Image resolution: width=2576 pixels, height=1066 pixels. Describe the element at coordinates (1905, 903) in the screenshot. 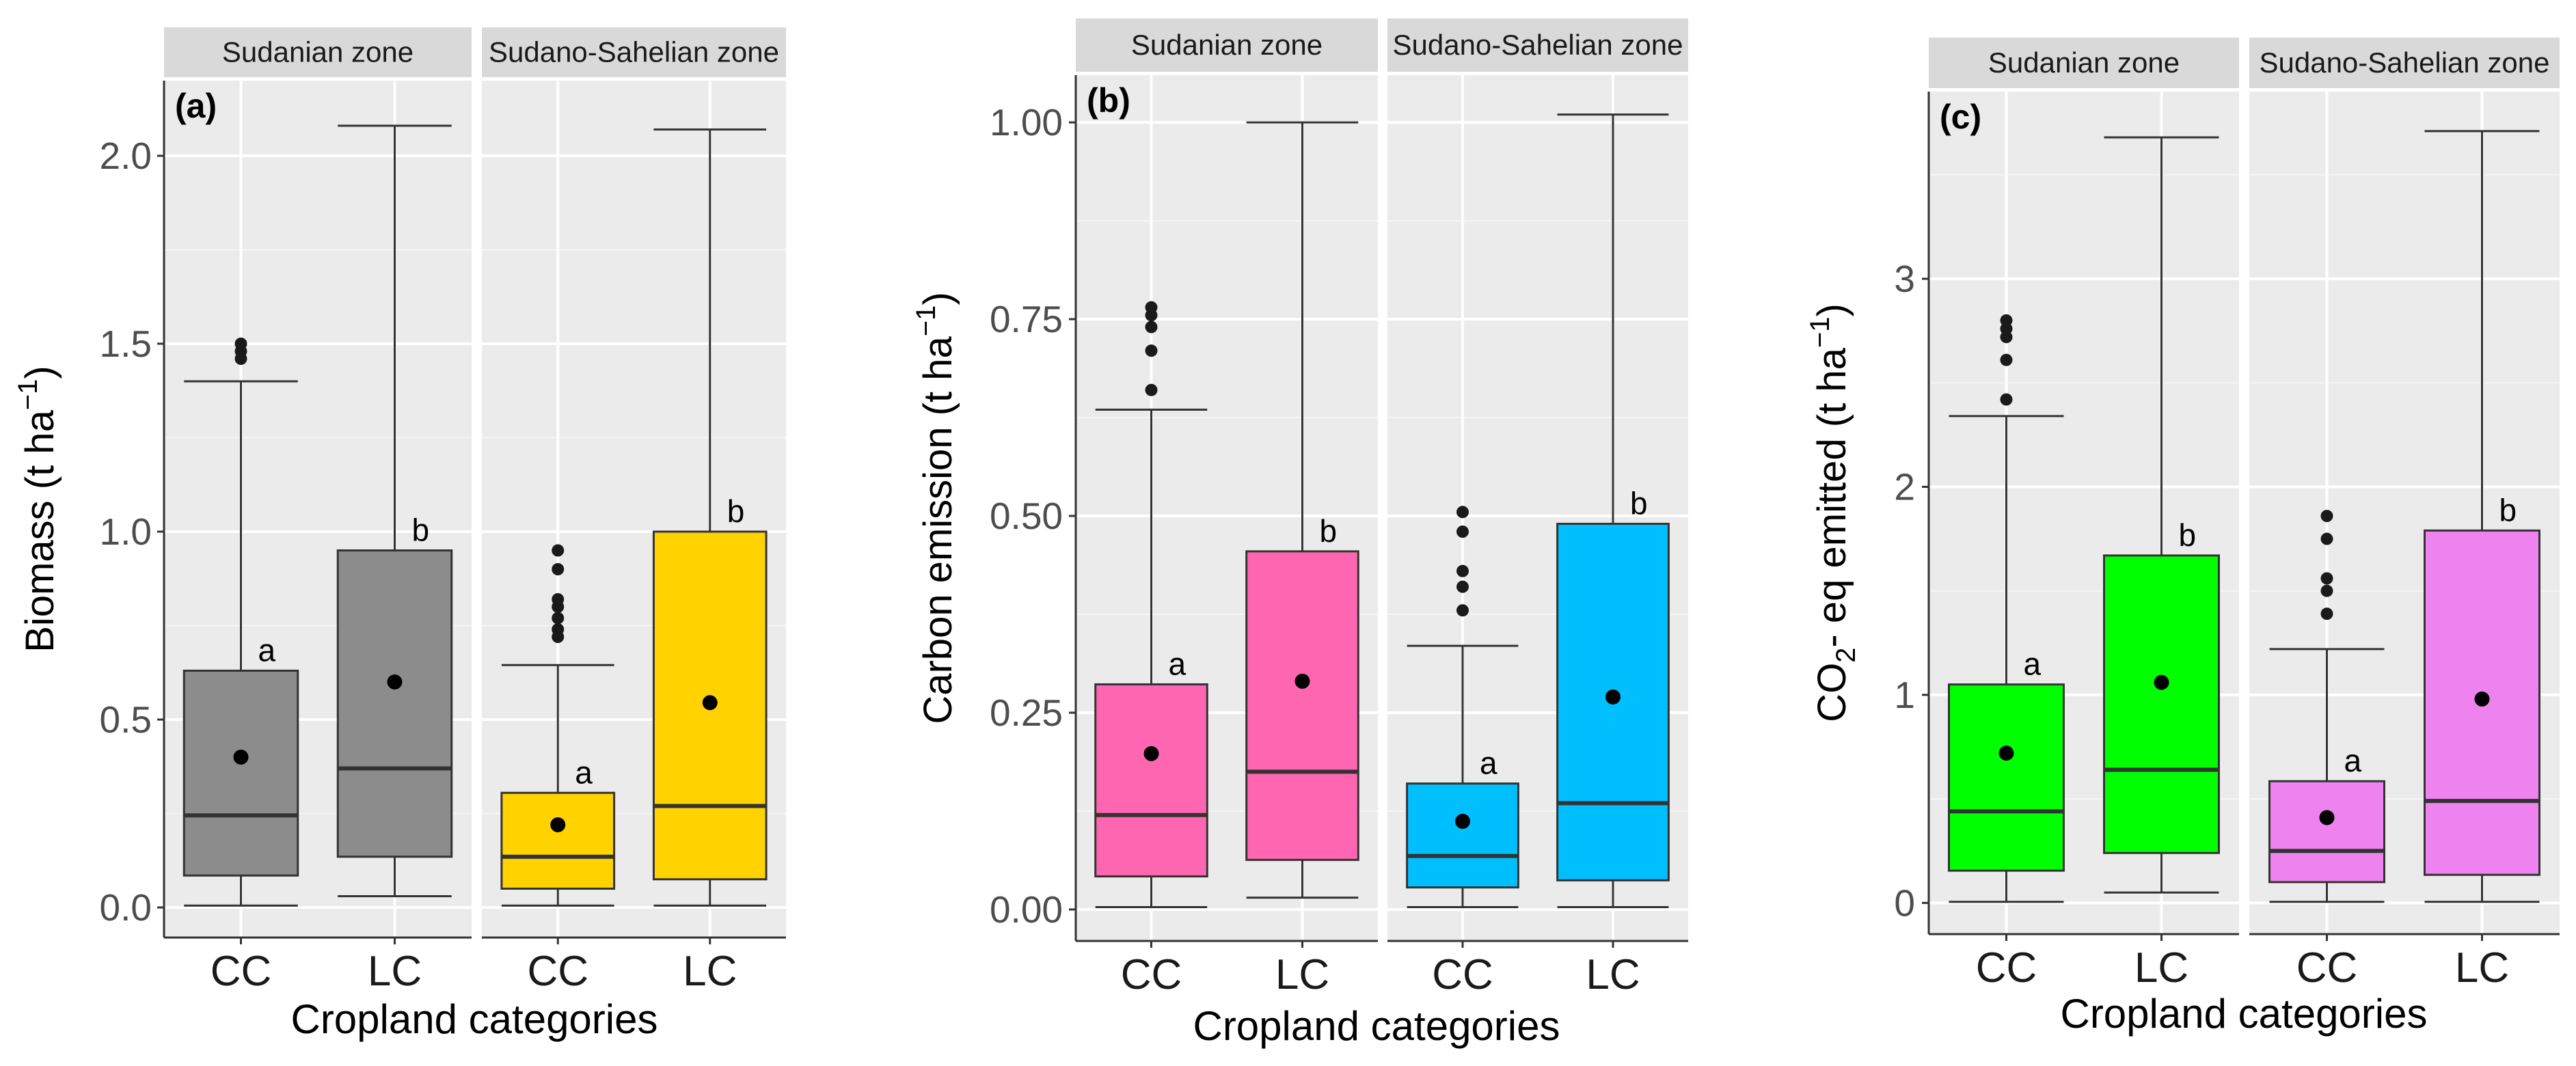

I see `y-tick-label: 0` at that location.